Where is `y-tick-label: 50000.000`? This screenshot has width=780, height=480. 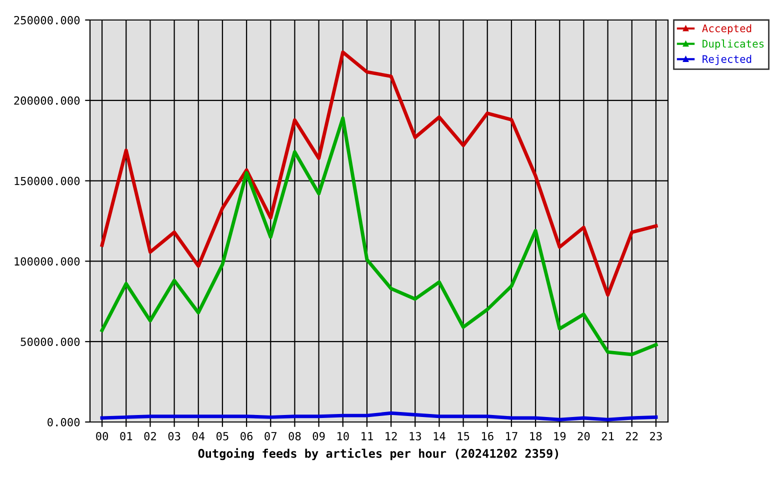
y-tick-label: 50000.000 is located at coordinates (50, 342).